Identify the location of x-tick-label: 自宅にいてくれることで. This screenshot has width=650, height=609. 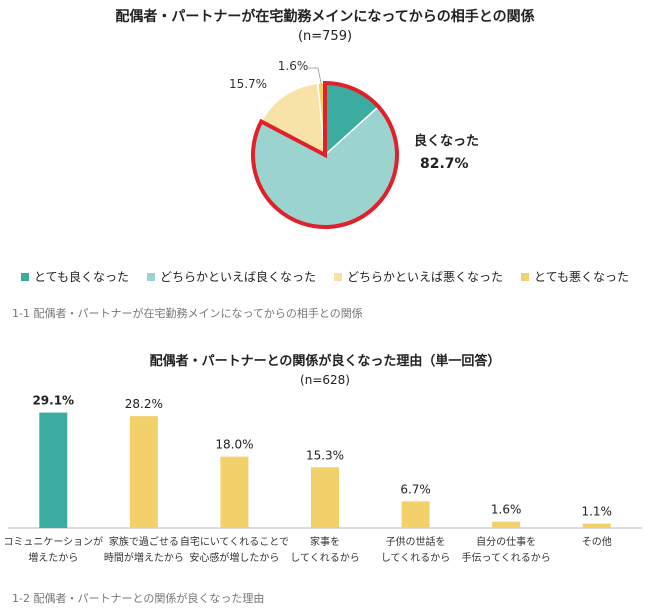
(234, 541).